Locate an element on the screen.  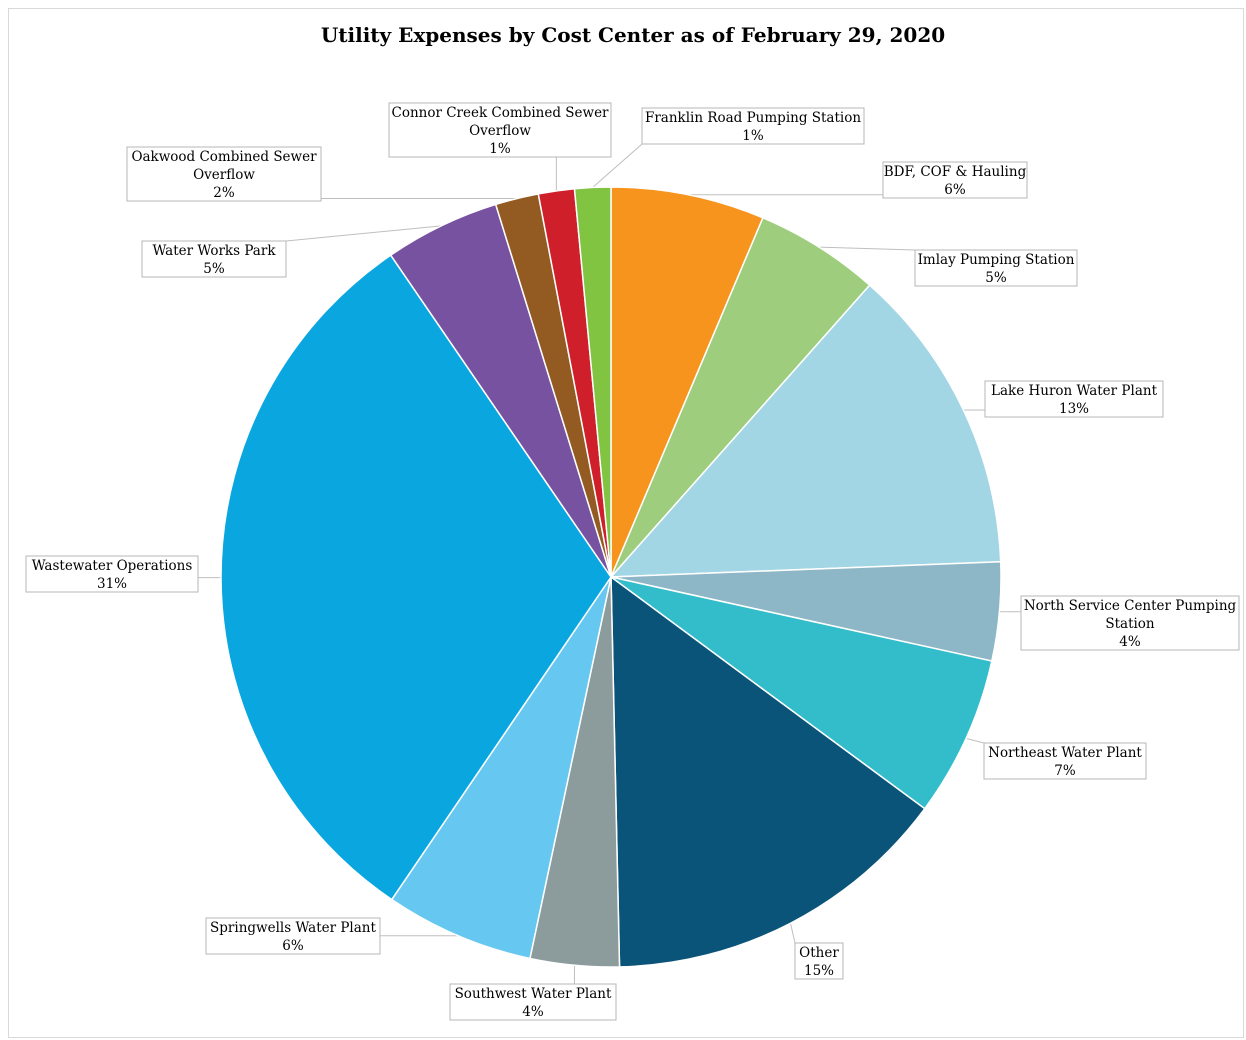
data-label-2: Imlay Pumping Station 5% is located at coordinates (996, 268).